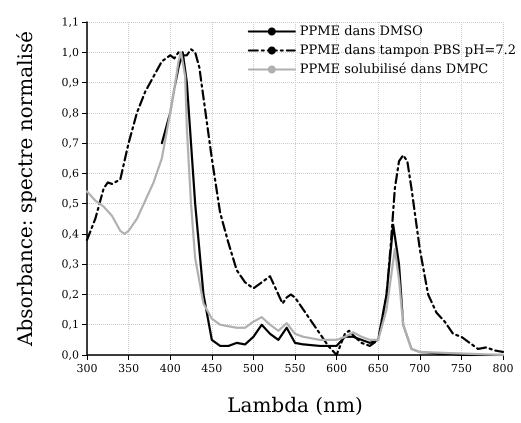 This screenshot has height=423, width=521. What do you see at coordinates (394, 69) in the screenshot?
I see `legend-label: PPME solubilisé dans DMPC` at bounding box center [394, 69].